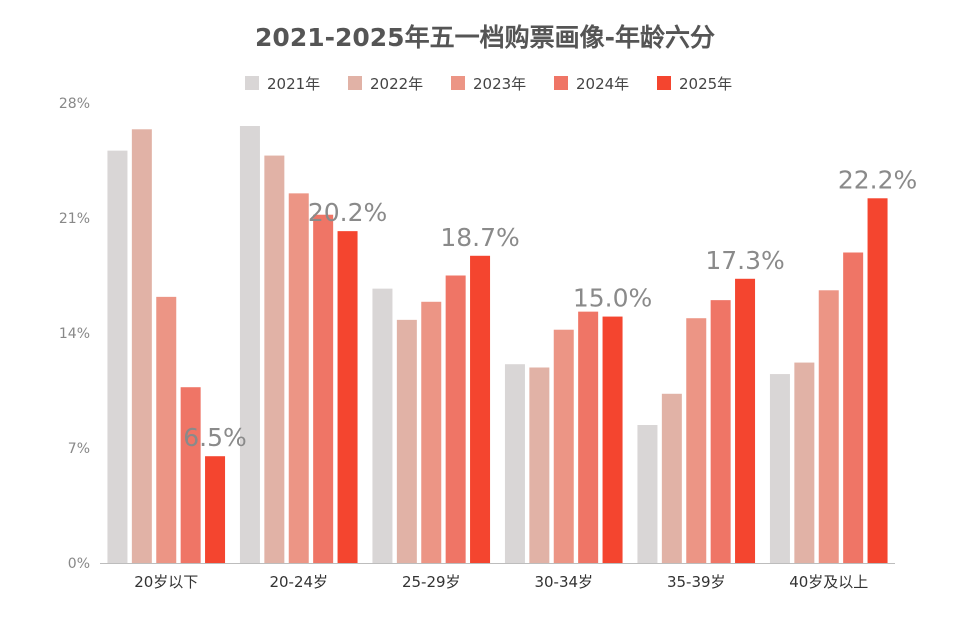 Image resolution: width=960 pixels, height=620 pixels. Describe the element at coordinates (74, 104) in the screenshot. I see `y-tick-label: 28%` at that location.